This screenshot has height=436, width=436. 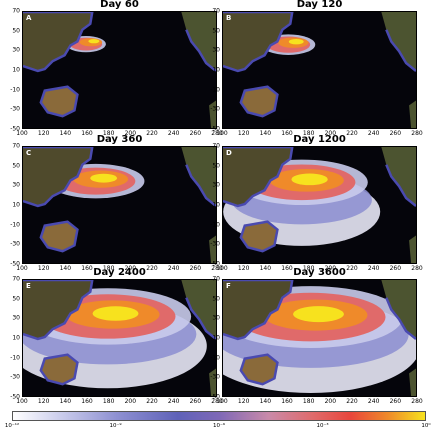 I want to click on concentration-map: E, so click(x=119, y=338).